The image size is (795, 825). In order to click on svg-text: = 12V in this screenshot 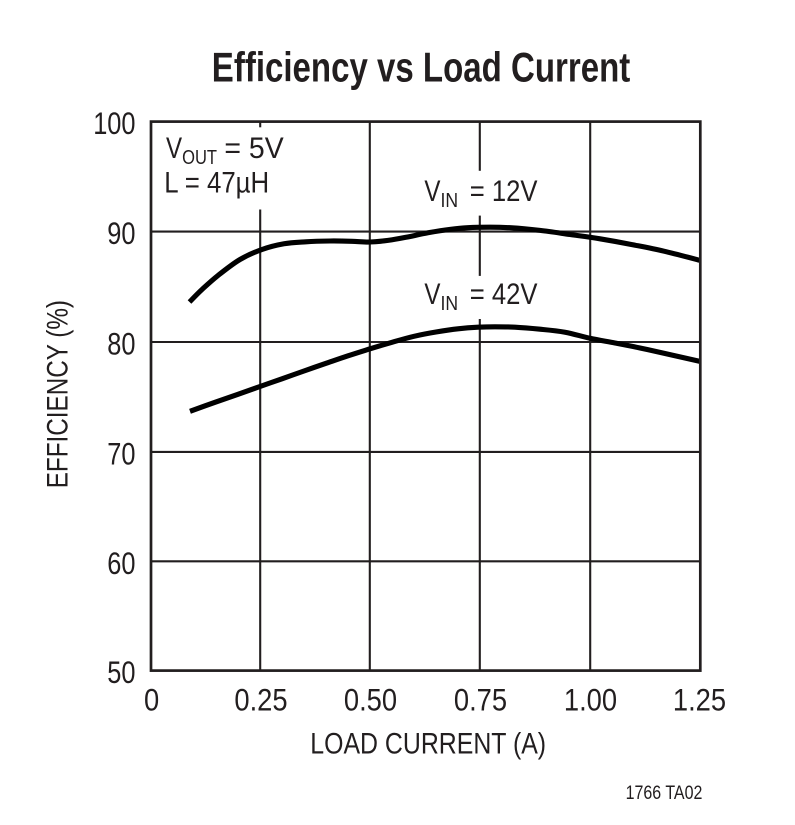, I will do `click(504, 191)`.